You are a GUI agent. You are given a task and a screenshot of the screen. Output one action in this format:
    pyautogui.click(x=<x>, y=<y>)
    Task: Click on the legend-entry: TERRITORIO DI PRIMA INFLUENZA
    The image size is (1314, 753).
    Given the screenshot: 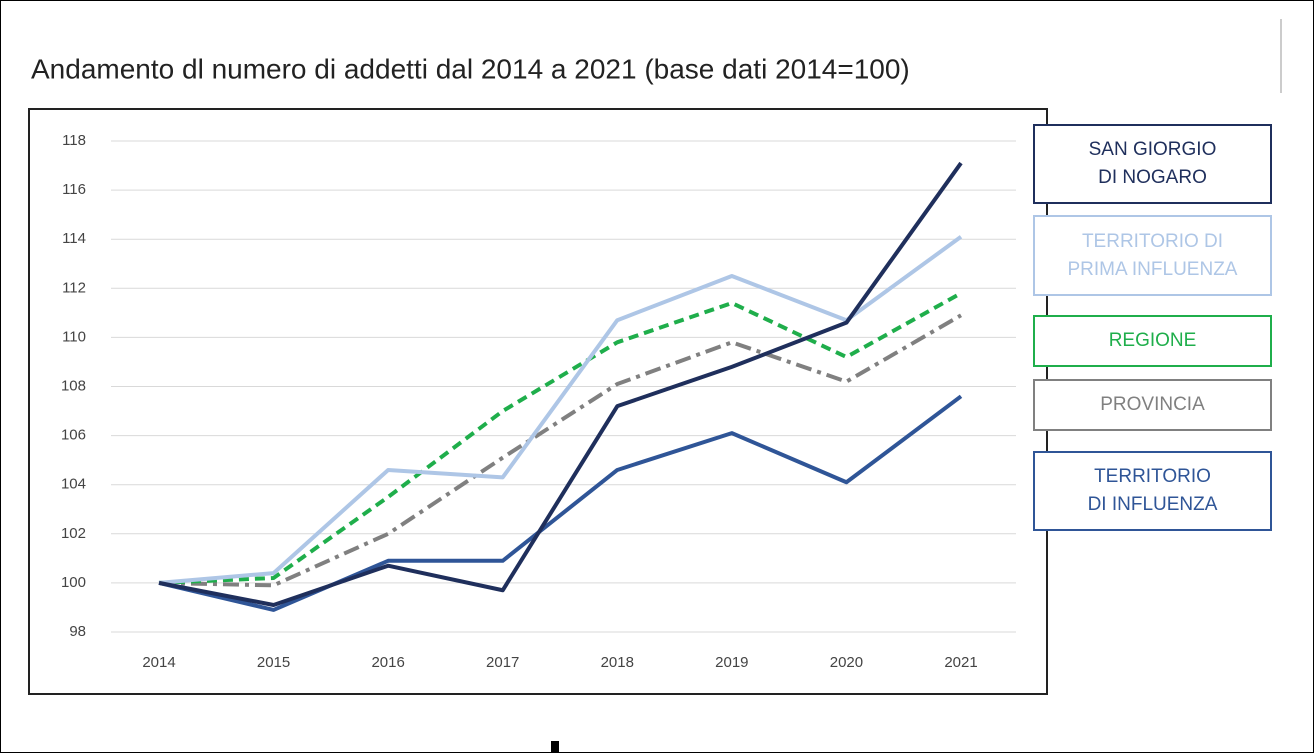 What is the action you would take?
    pyautogui.click(x=1152, y=255)
    